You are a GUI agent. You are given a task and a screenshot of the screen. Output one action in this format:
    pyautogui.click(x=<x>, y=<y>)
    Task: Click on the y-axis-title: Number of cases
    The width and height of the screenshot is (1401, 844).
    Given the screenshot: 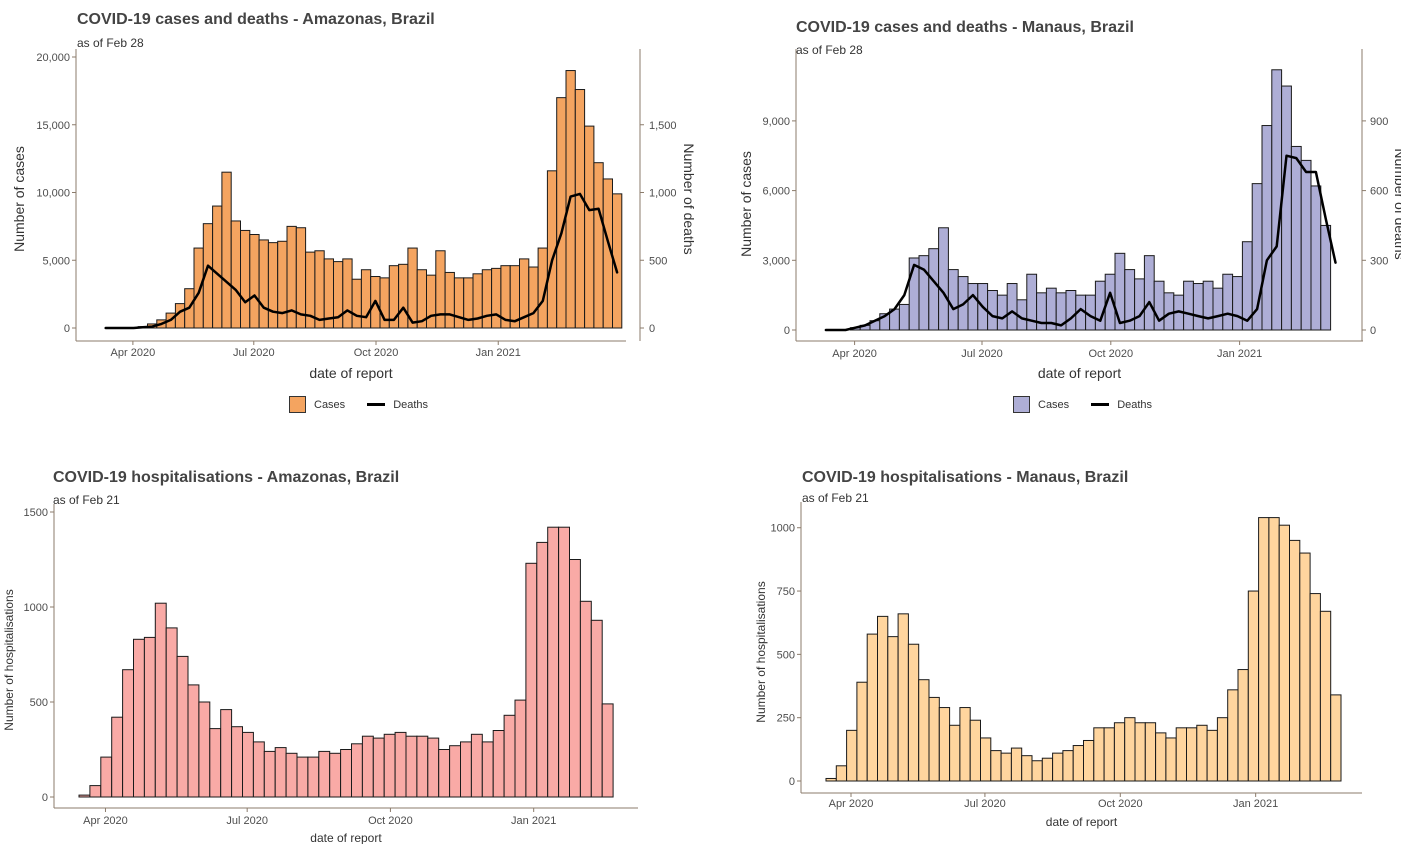 What is the action you would take?
    pyautogui.click(x=19, y=199)
    